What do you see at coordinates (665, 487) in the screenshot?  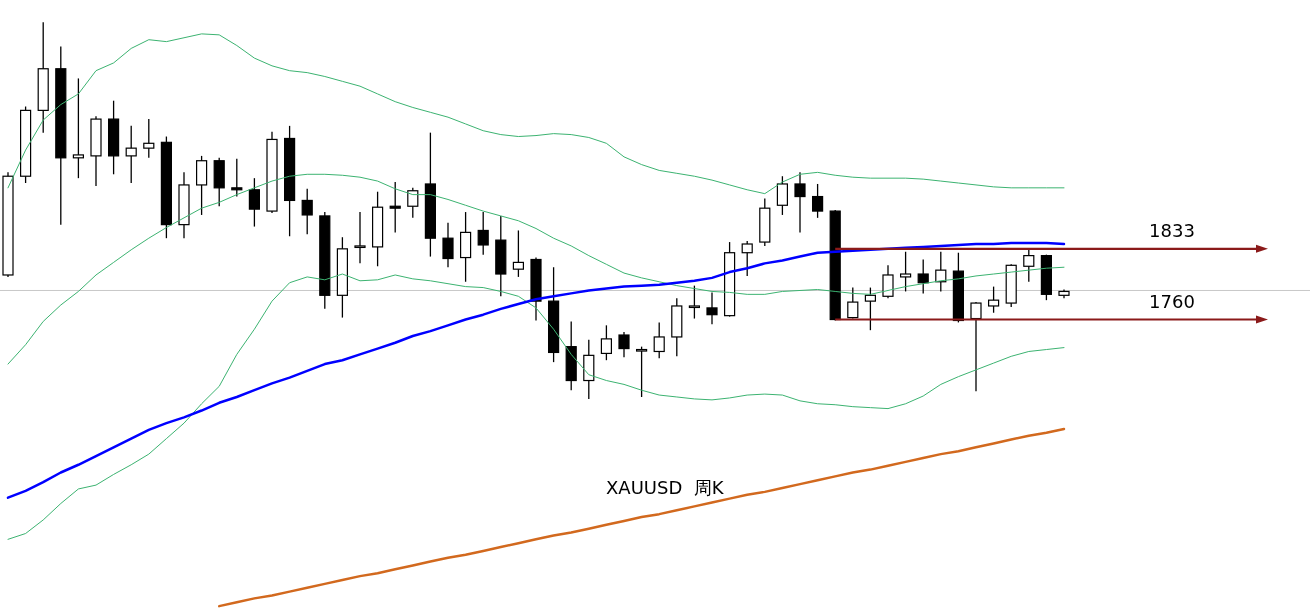 I see `annotation: XAUUSD 周K` at bounding box center [665, 487].